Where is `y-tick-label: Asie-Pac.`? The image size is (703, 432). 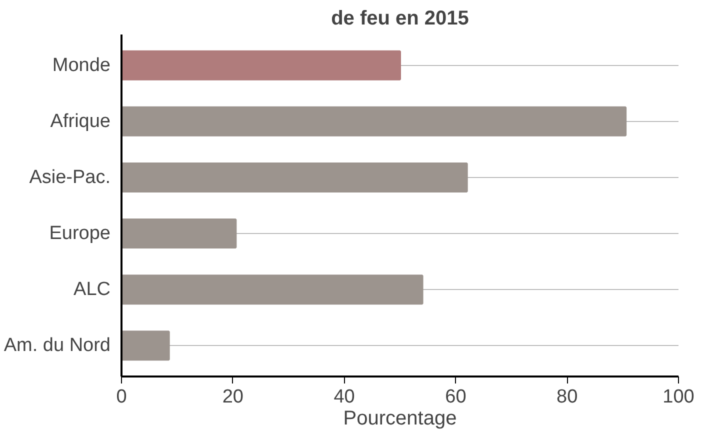
y-tick-label: Asie-Pac. is located at coordinates (70, 177).